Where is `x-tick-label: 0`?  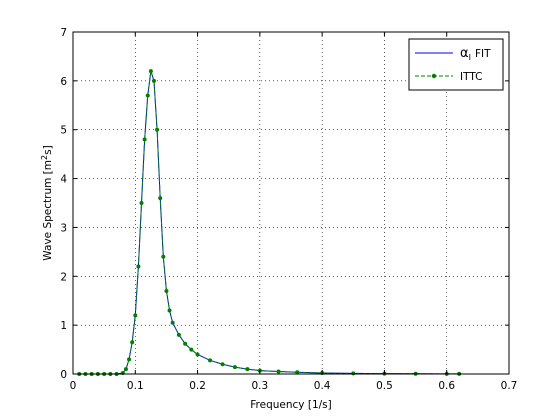 x-tick-label: 0 is located at coordinates (73, 386).